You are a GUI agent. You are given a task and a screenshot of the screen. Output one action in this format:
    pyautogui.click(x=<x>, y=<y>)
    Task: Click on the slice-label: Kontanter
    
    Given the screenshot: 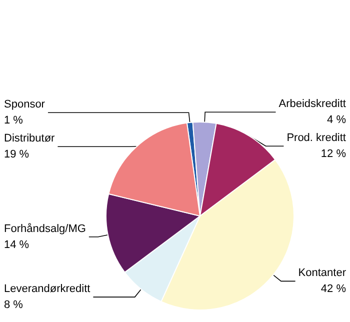 What is the action you would take?
    pyautogui.click(x=322, y=273)
    